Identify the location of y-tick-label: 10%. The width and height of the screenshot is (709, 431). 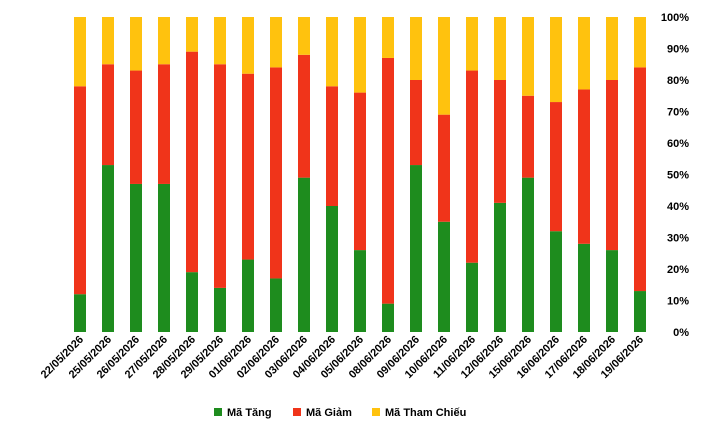
(678, 302).